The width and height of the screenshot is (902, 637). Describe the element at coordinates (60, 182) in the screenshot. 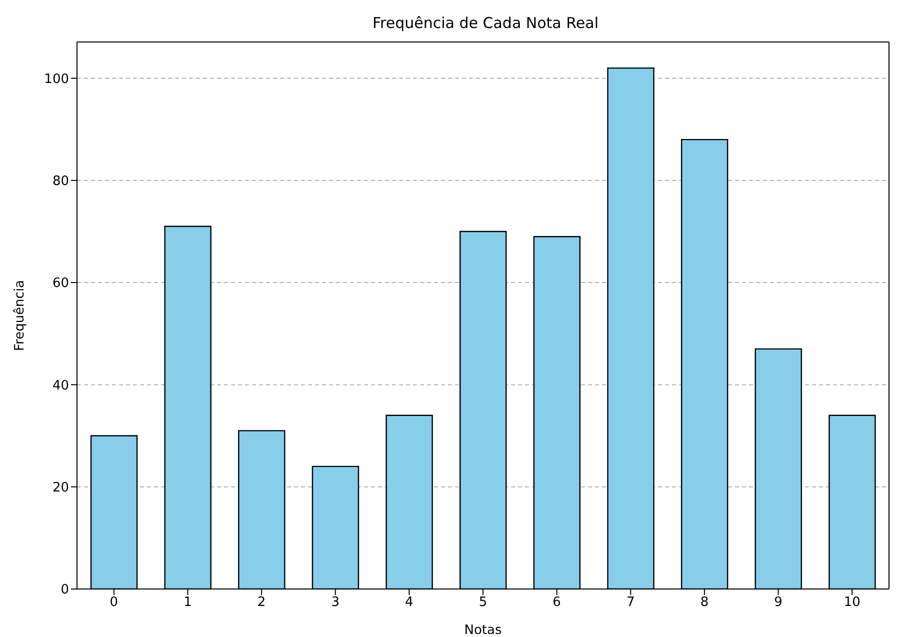

I see `y-tick-label: 80` at that location.